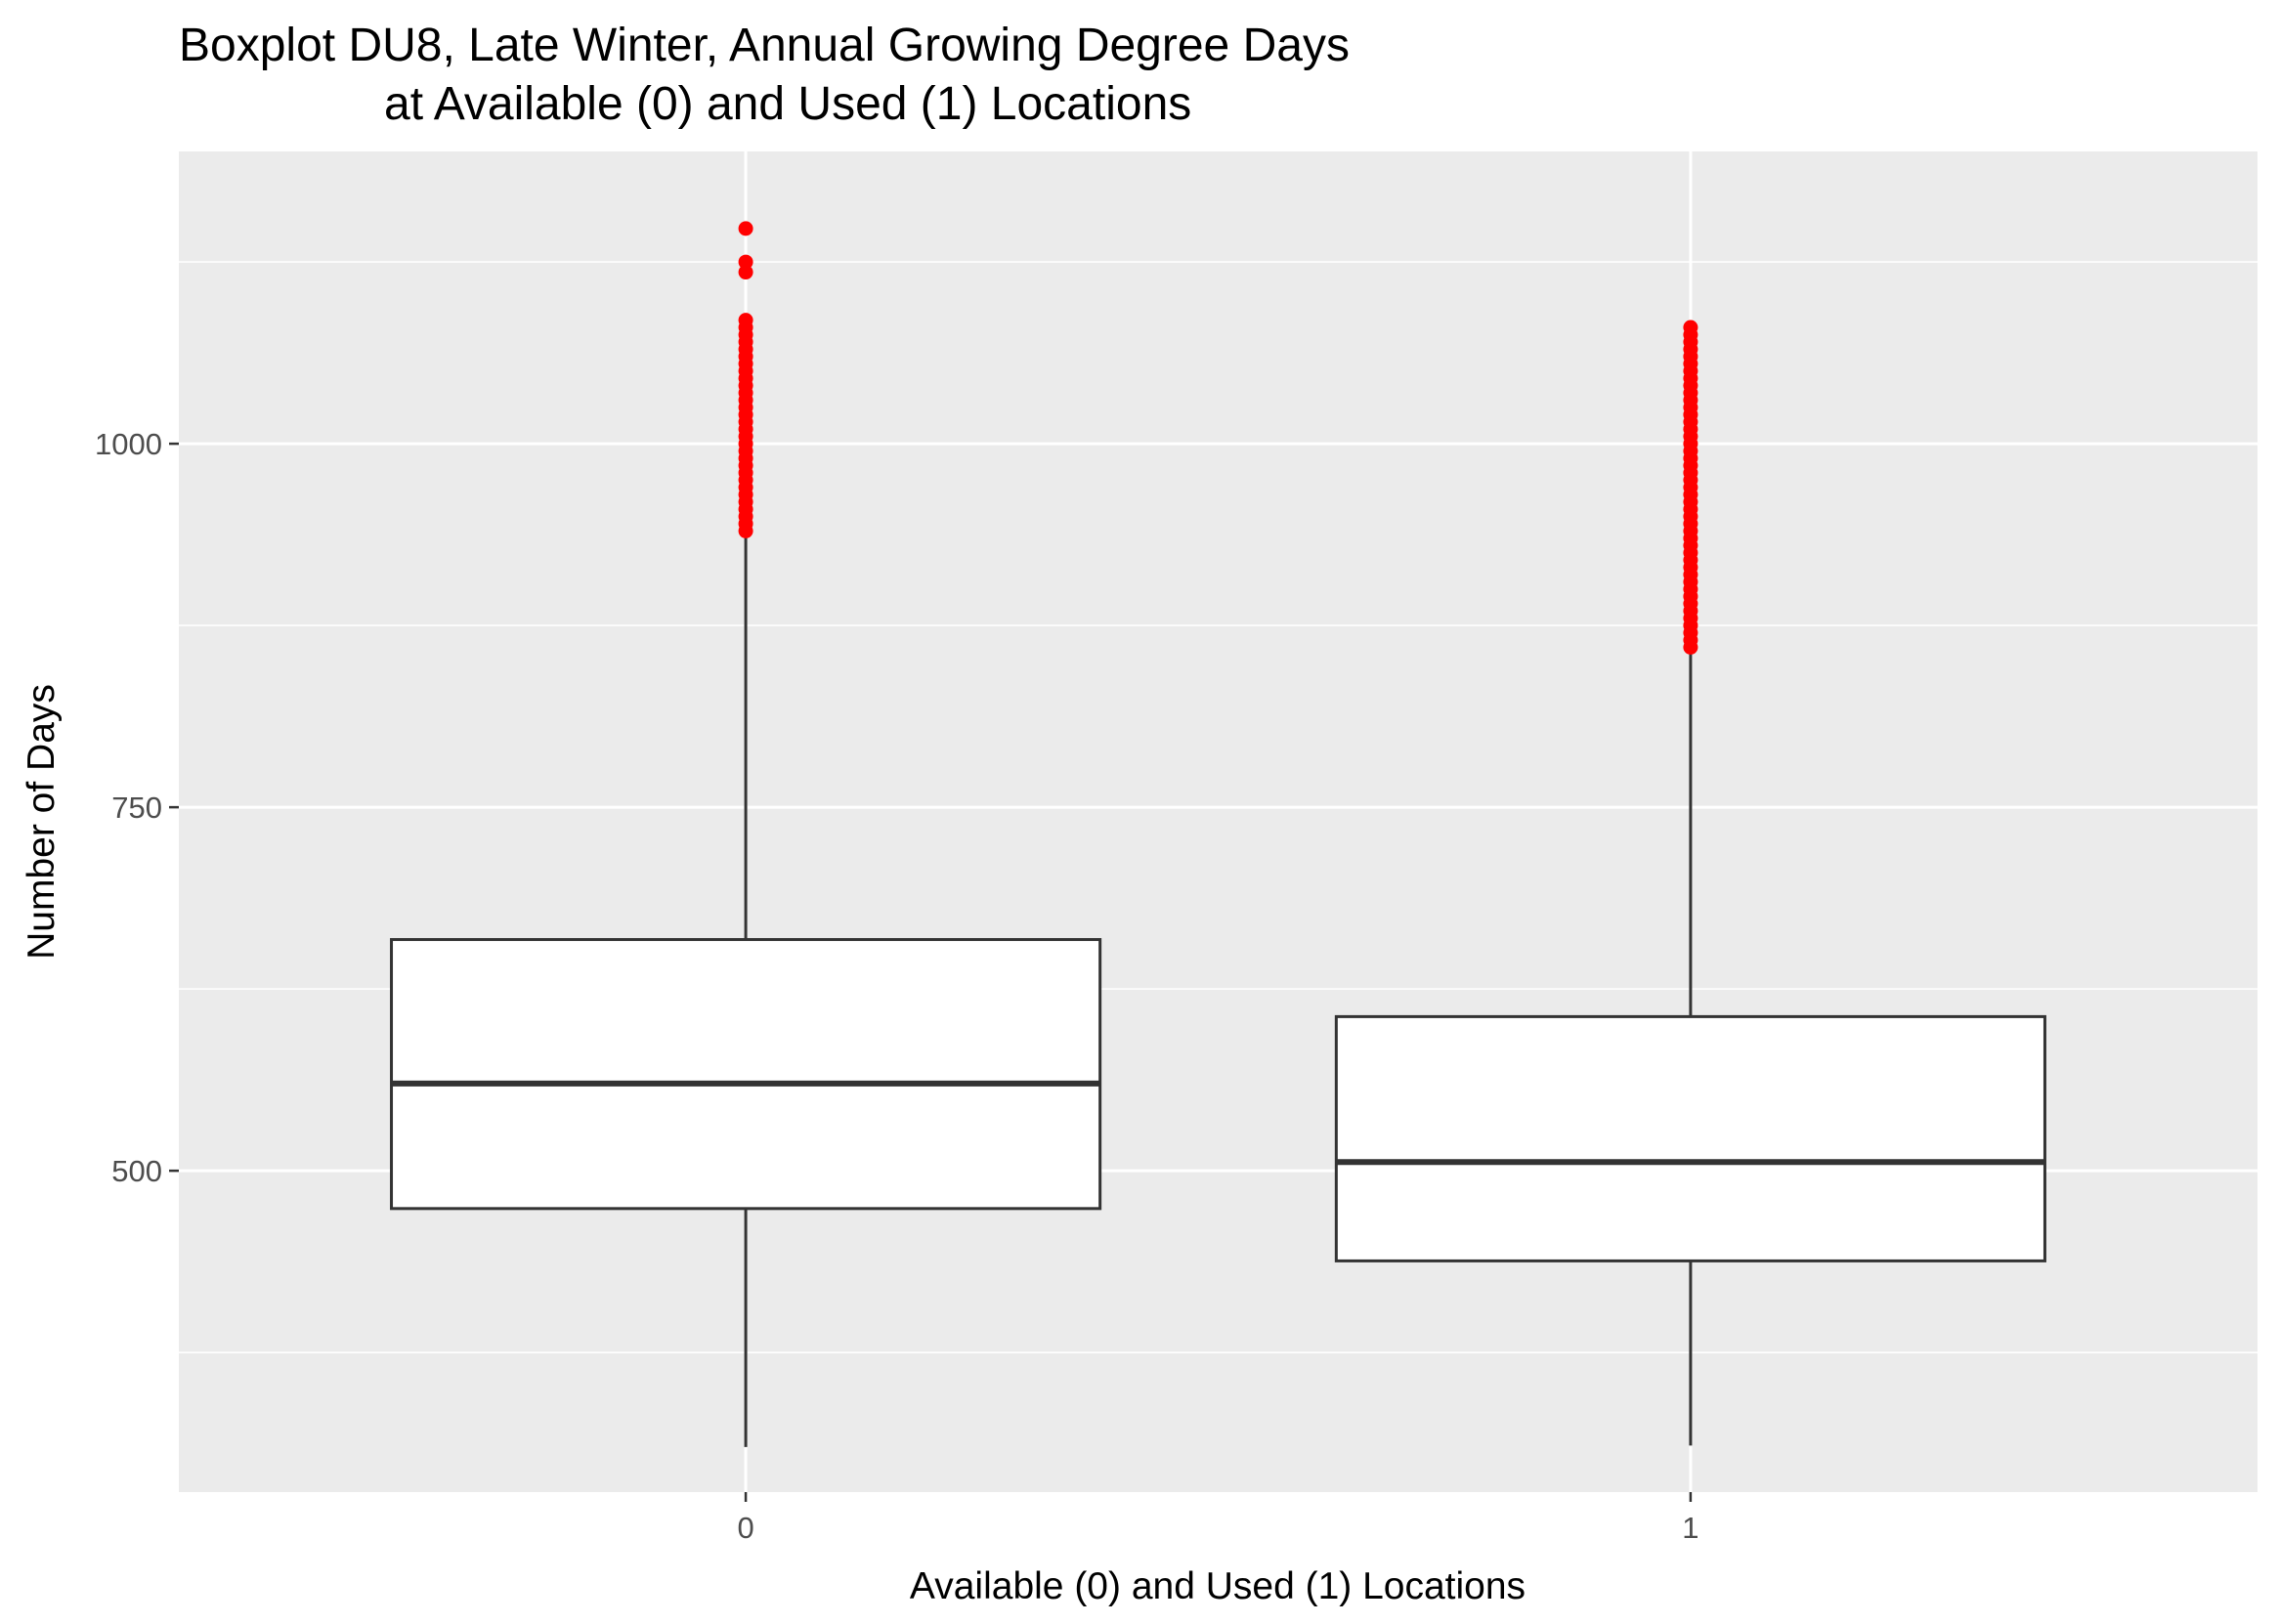 Image resolution: width=2278 pixels, height=1624 pixels. Describe the element at coordinates (1218, 1586) in the screenshot. I see `x-axis-title: Available (0) and Used (1) Locations` at that location.